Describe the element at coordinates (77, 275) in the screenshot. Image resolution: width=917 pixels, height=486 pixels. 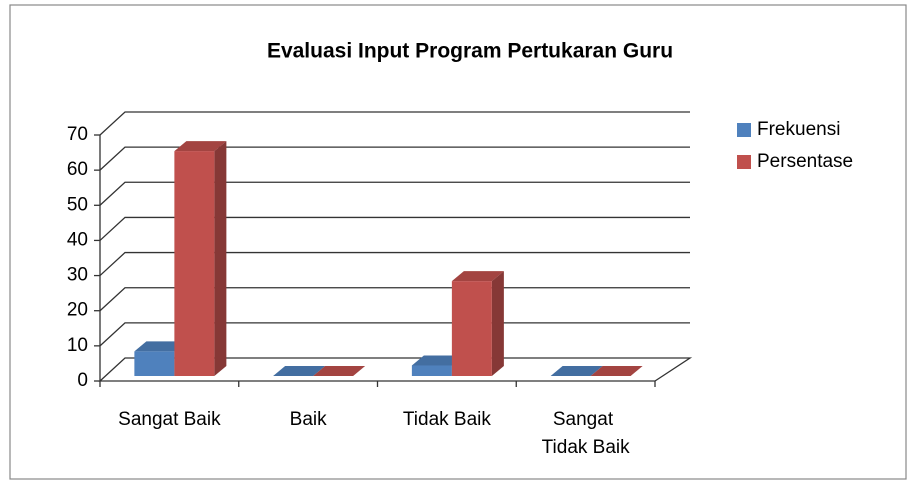
I see `y-tick-label: 30` at that location.